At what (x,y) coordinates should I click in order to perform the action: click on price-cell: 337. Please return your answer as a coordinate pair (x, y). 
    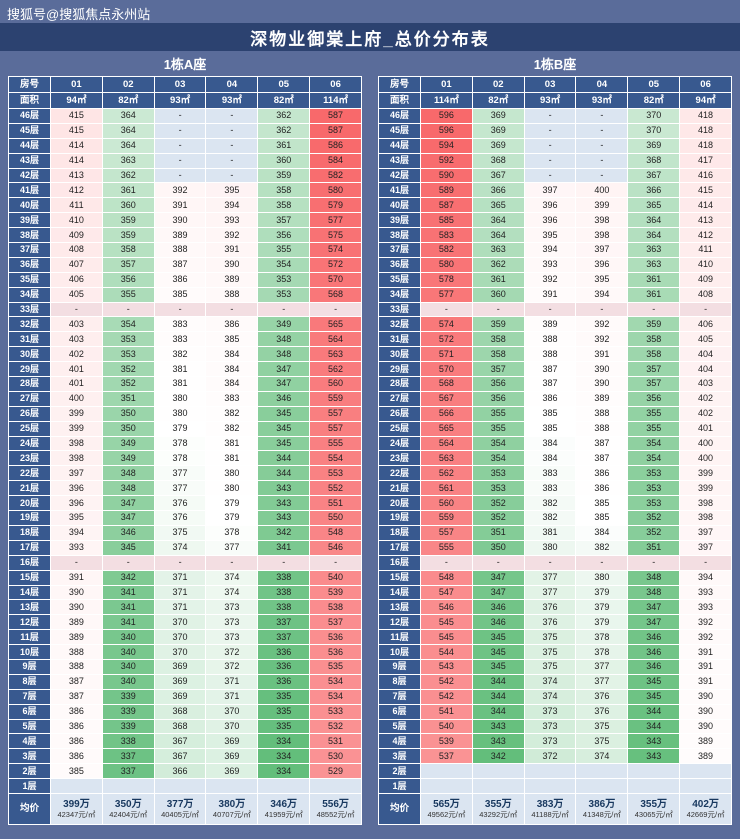
    Looking at the image, I should click on (128, 756).